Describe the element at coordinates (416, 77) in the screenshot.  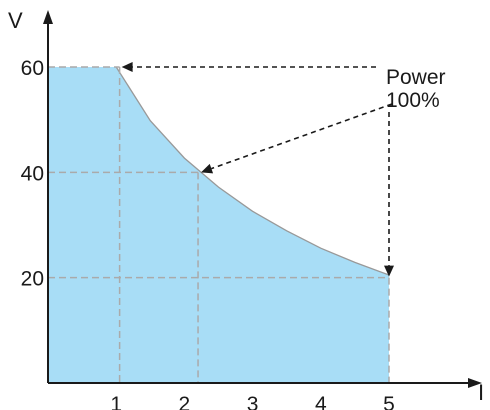
I see `annotation-line-1: Power` at that location.